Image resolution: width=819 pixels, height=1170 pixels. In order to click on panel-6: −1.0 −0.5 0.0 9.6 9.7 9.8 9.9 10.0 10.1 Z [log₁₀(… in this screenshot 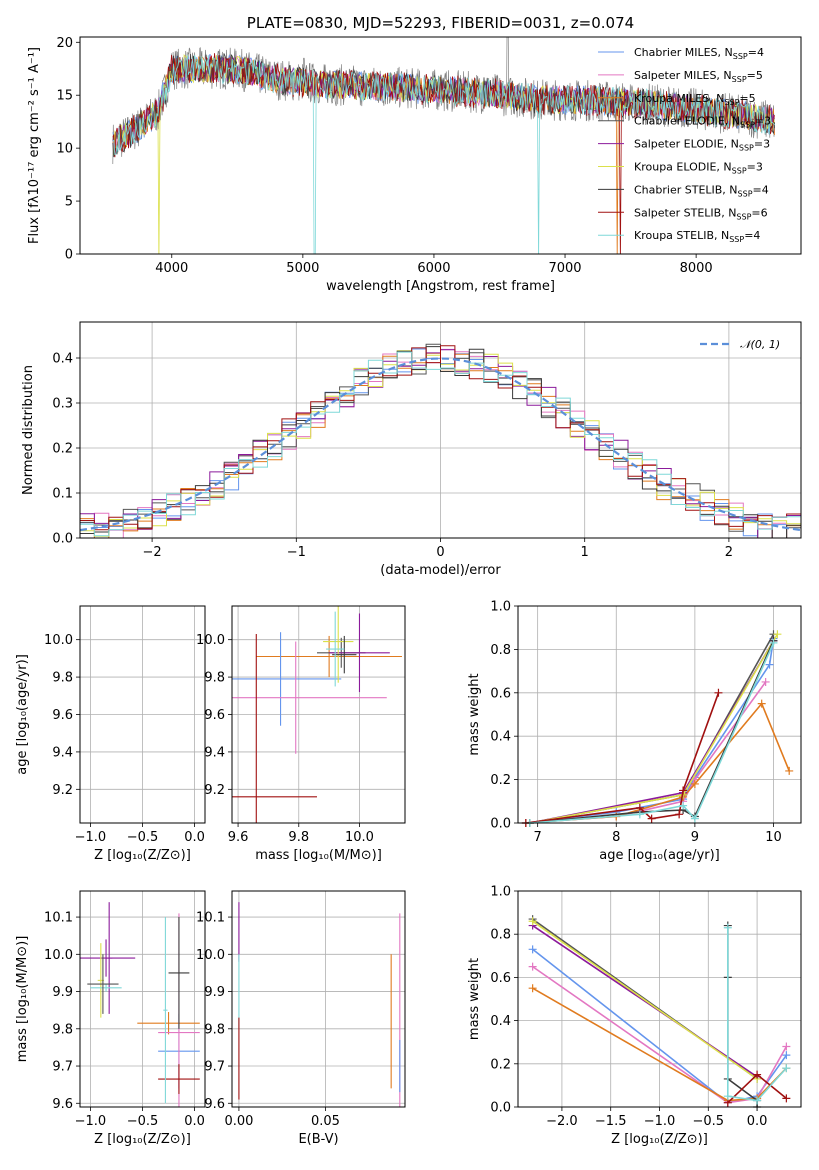, I will do `click(110, 1018)`.